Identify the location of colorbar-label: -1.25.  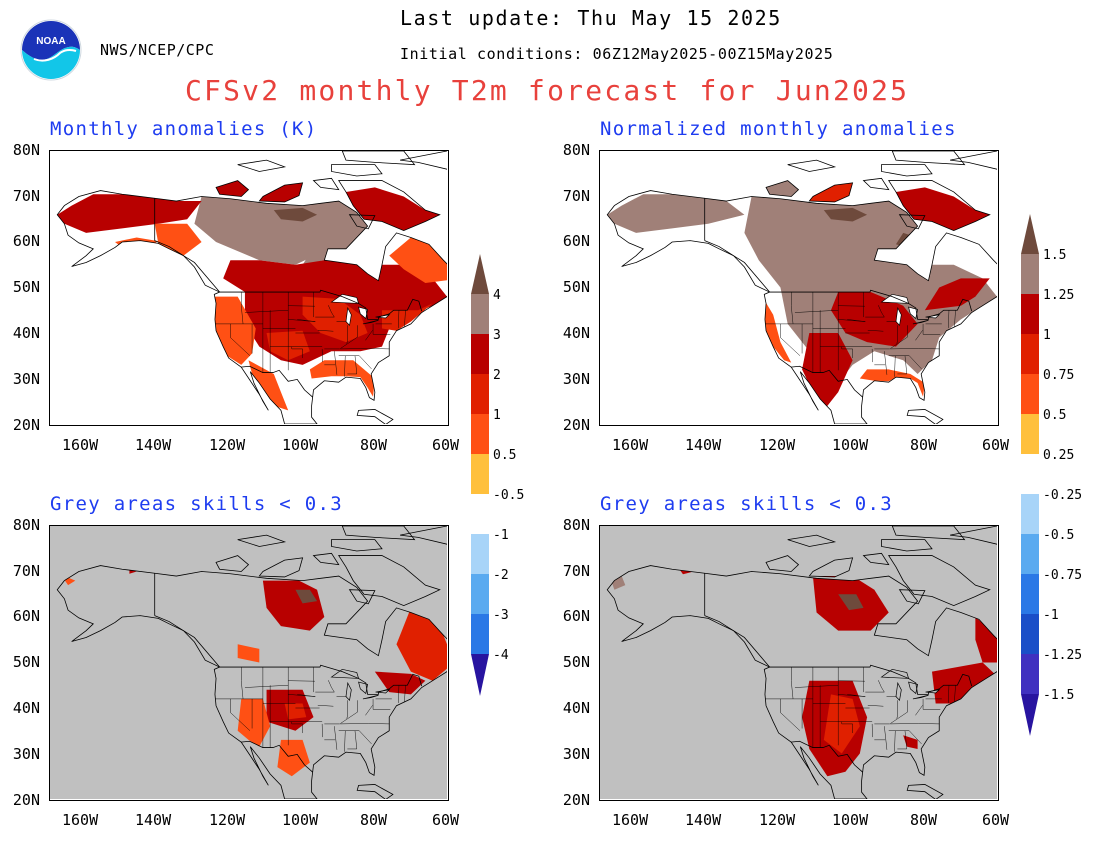
(1063, 655).